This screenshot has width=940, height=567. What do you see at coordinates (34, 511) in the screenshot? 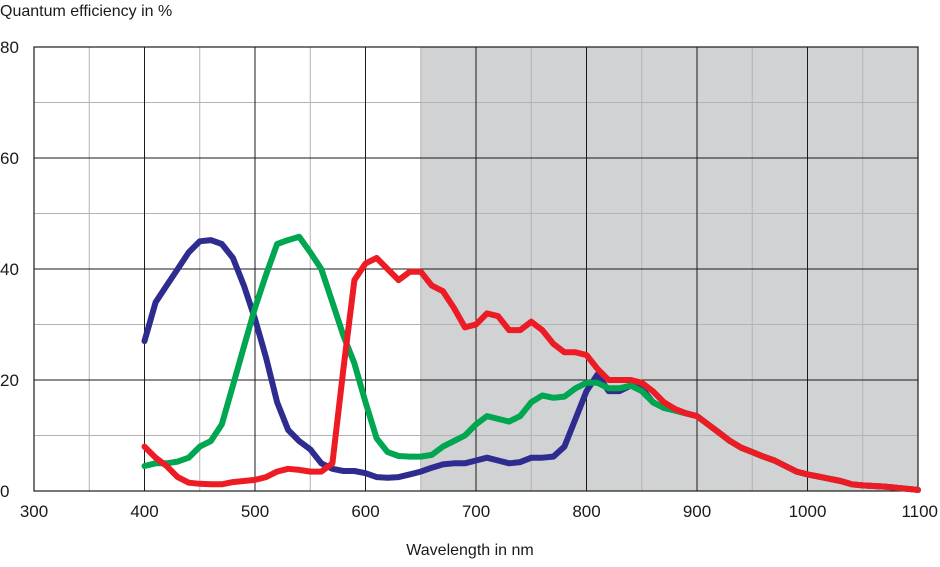
I see `x-tick-label: 300` at bounding box center [34, 511].